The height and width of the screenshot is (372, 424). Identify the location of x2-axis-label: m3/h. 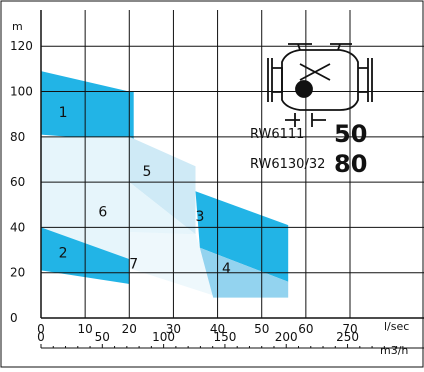
(394, 350).